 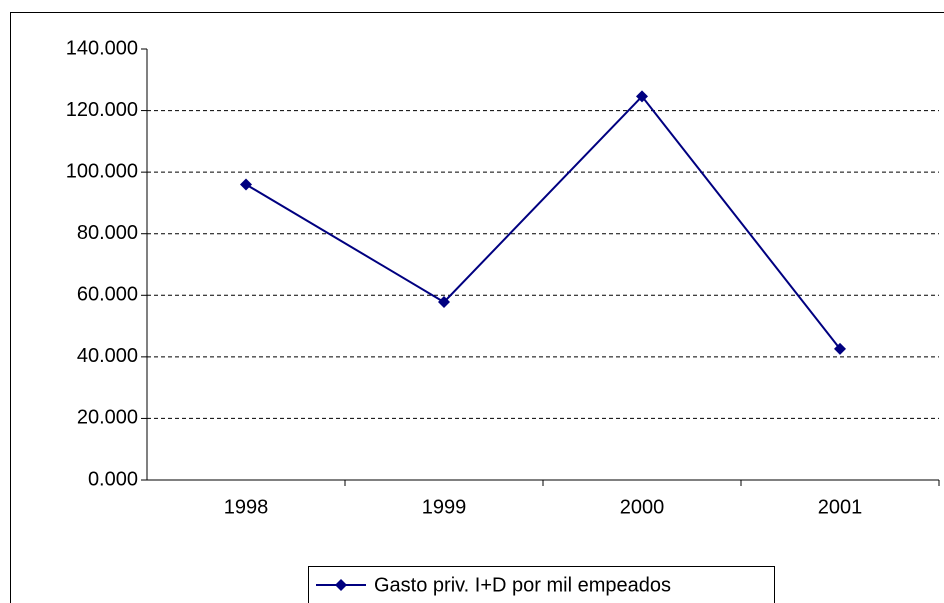 I want to click on x-tick-label: 2001, so click(x=840, y=507).